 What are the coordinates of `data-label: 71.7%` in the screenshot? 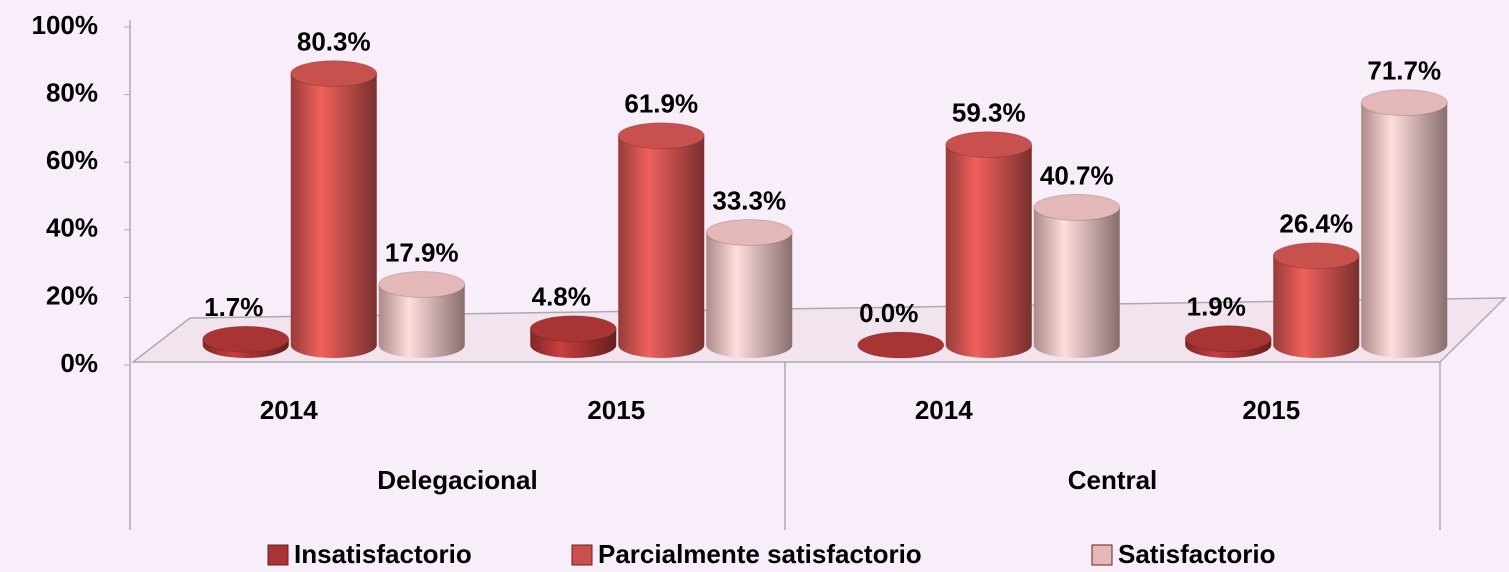 It's located at (1404, 71).